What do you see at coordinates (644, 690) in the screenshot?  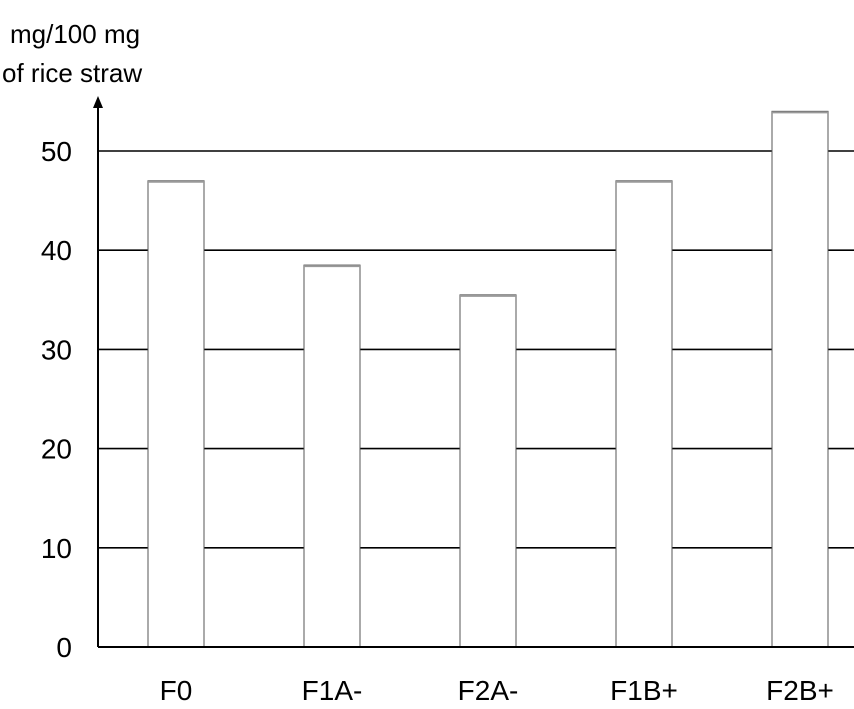 I see `x-category-label-F1B+: F1B+` at bounding box center [644, 690].